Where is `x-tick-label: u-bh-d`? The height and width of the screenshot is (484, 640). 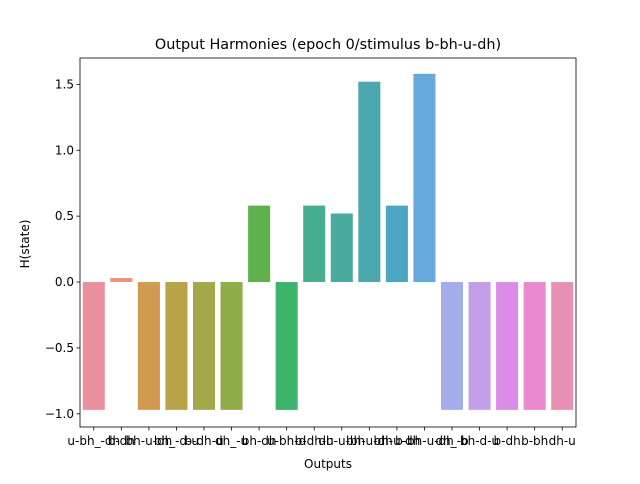 x-tick-label: u-bh-d is located at coordinates (286, 441).